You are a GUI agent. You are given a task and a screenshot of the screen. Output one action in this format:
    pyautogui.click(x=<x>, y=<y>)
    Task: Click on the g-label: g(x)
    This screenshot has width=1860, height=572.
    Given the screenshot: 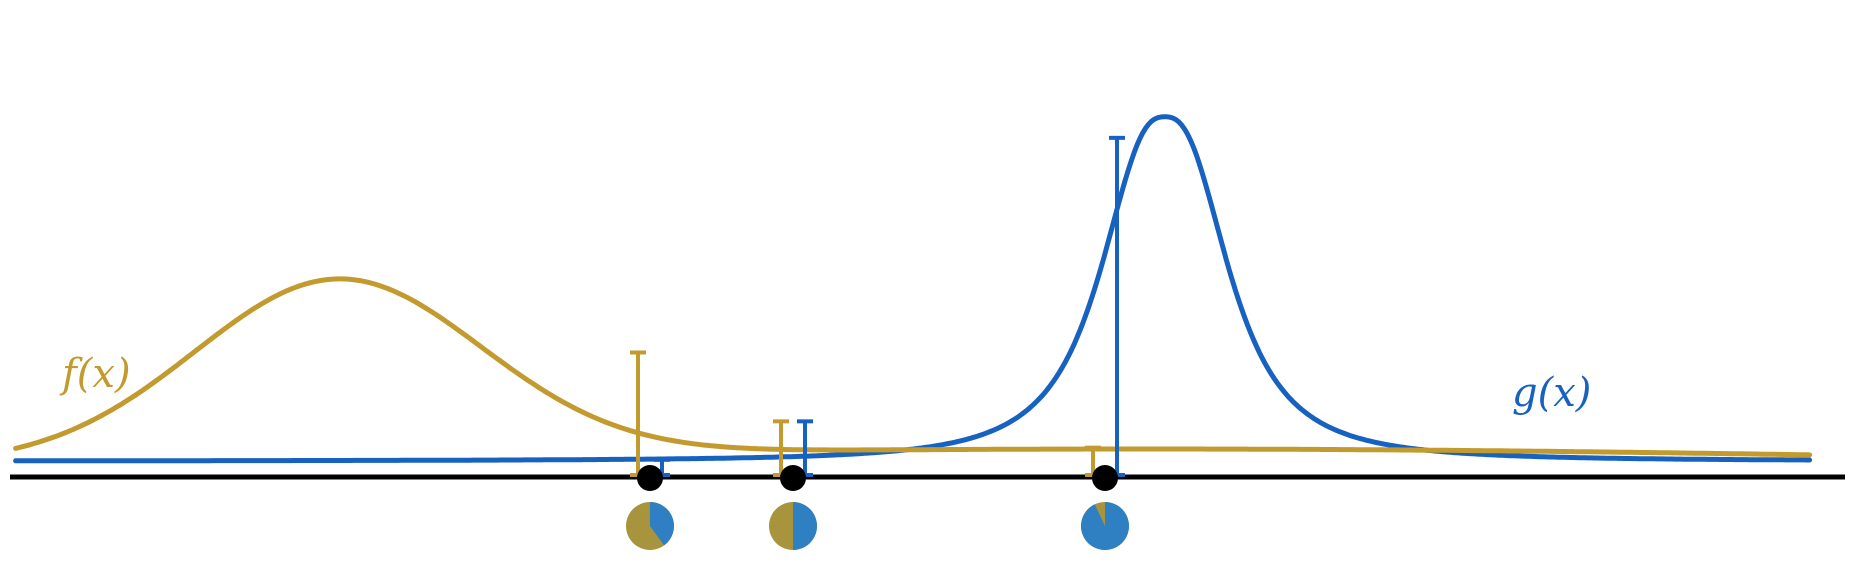 What is the action you would take?
    pyautogui.click(x=1551, y=393)
    